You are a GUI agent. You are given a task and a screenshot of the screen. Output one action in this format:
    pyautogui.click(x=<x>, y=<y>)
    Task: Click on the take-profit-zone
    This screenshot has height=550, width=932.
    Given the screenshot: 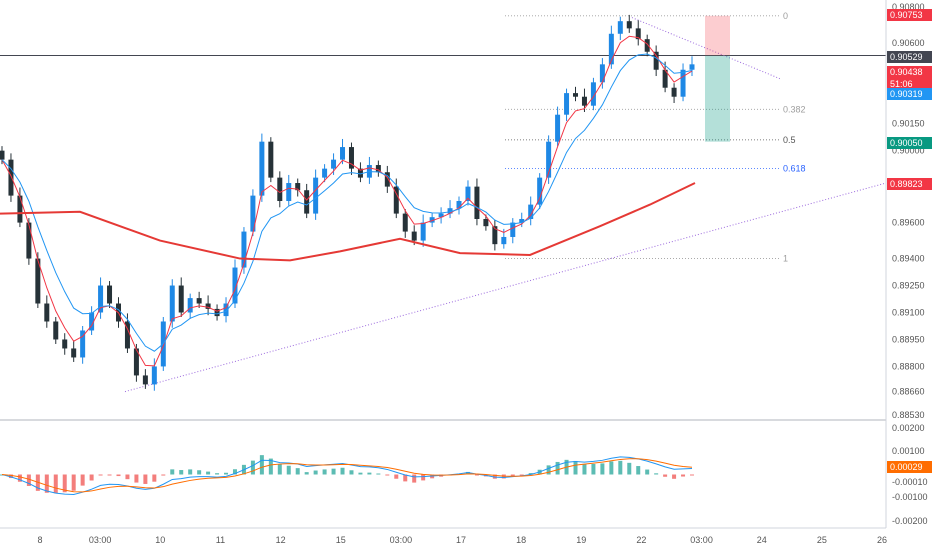 What is the action you would take?
    pyautogui.click(x=717, y=98)
    